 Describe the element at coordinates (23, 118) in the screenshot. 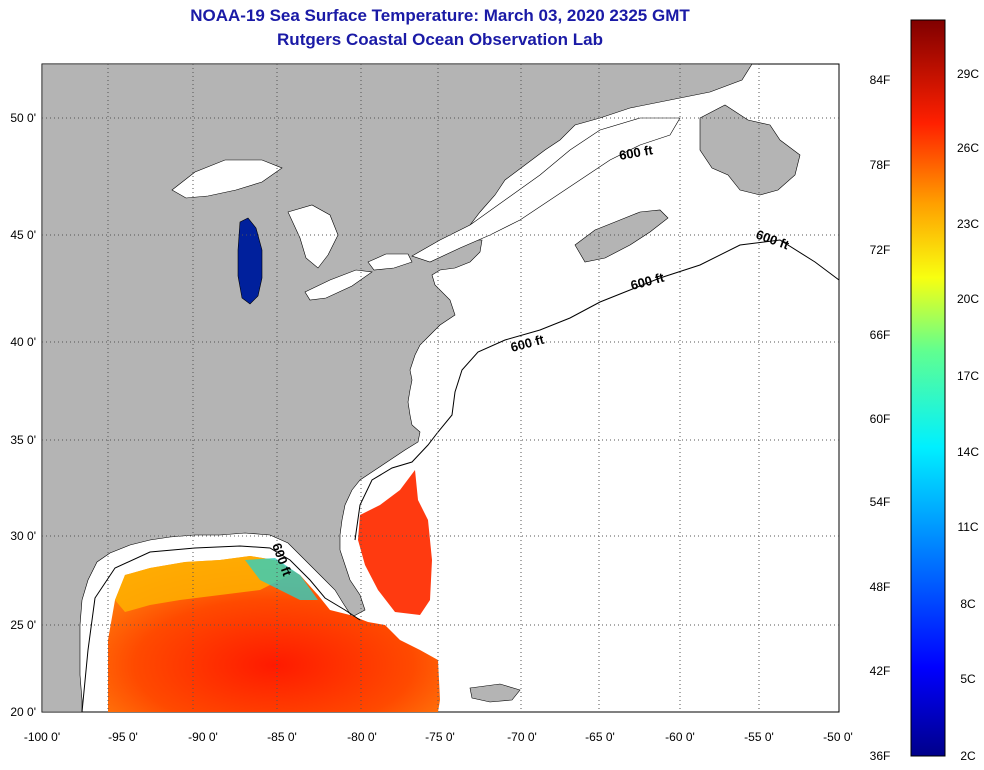

I see `latitude-label: 50 0'` at that location.